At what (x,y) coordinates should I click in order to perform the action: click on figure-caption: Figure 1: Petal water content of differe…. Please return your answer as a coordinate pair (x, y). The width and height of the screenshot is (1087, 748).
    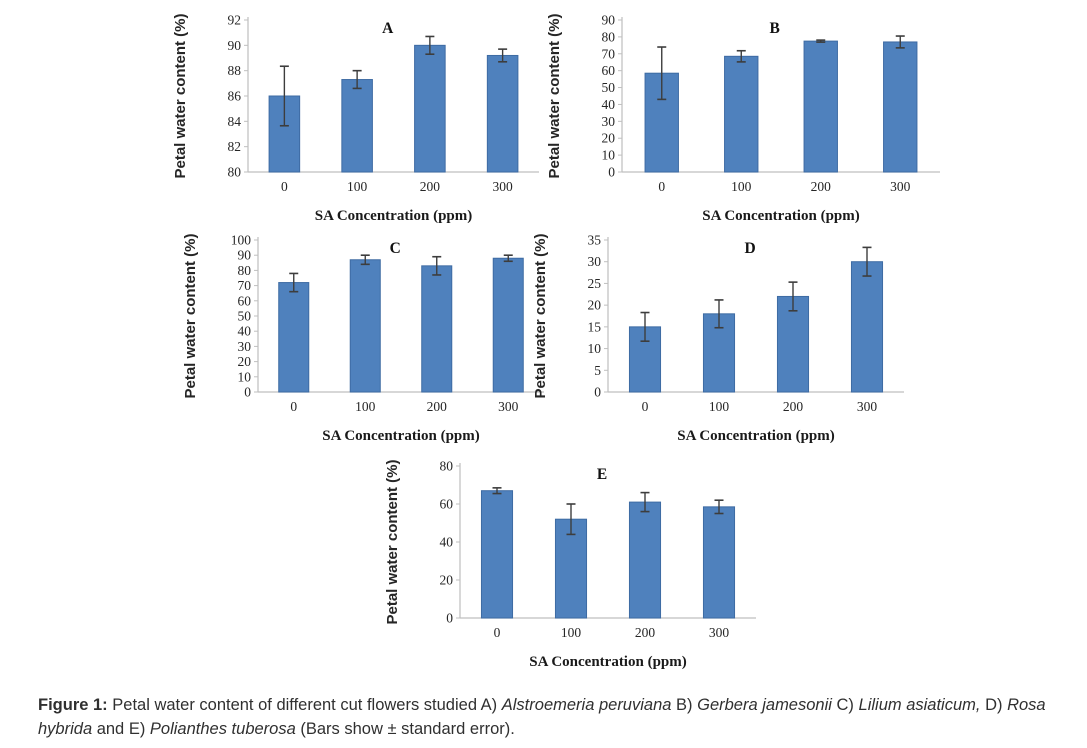
    Looking at the image, I should click on (547, 718).